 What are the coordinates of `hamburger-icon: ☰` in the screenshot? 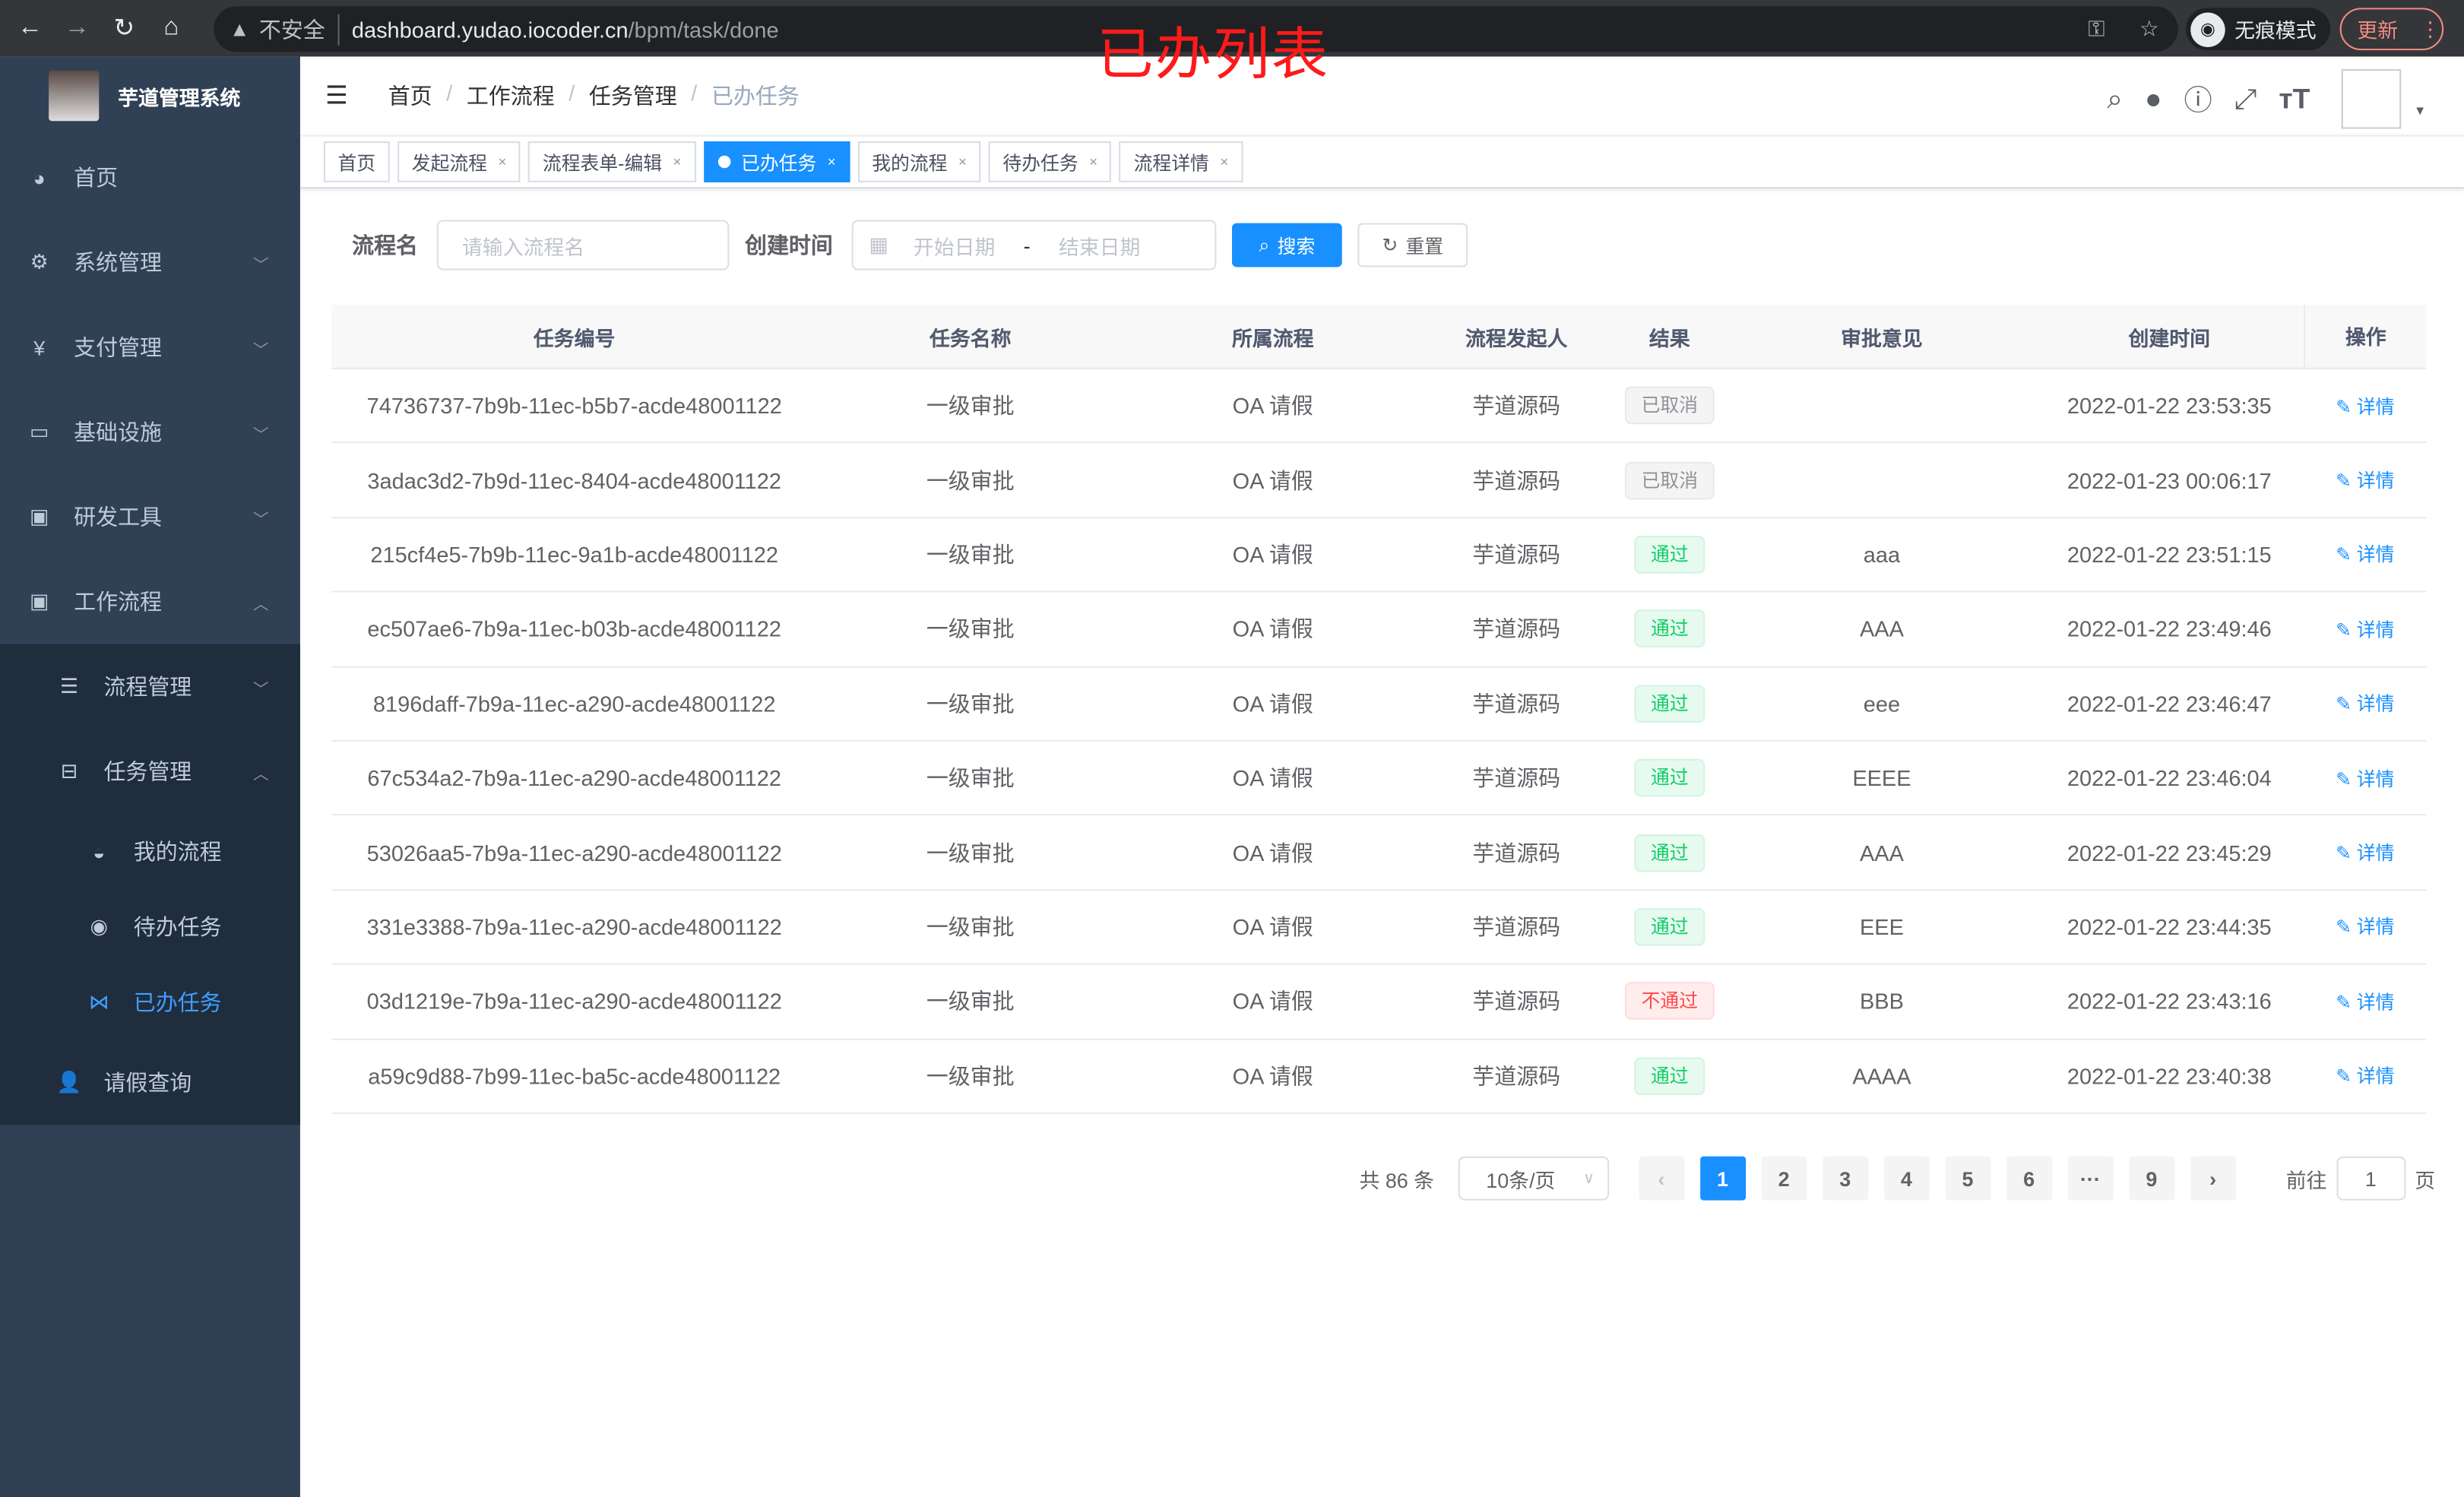 It's located at (336, 96).